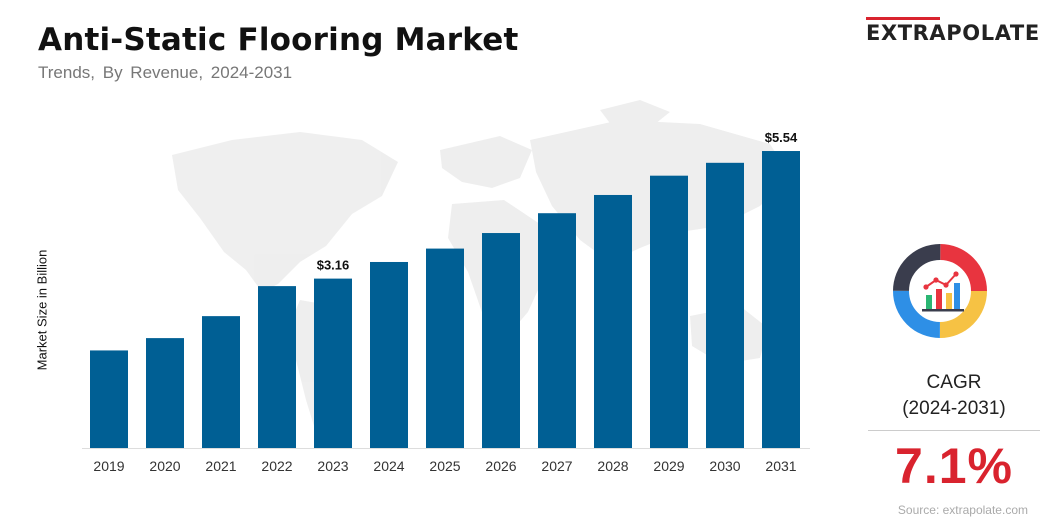 This screenshot has height=528, width=1056. Describe the element at coordinates (109, 399) in the screenshot. I see `bar-2019` at that location.